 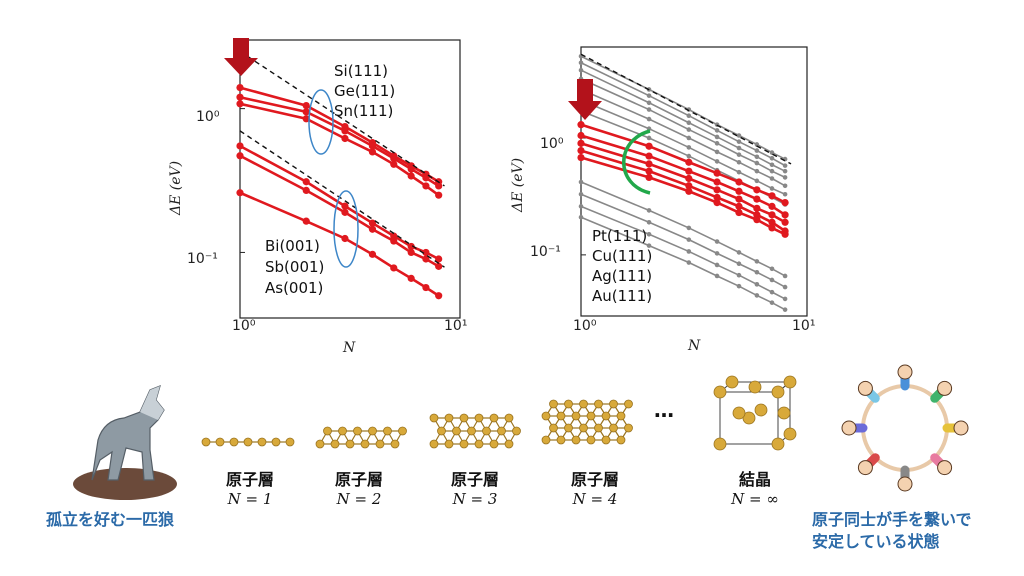 I want to click on caption-right-line2: 安定している状態, so click(x=876, y=541).